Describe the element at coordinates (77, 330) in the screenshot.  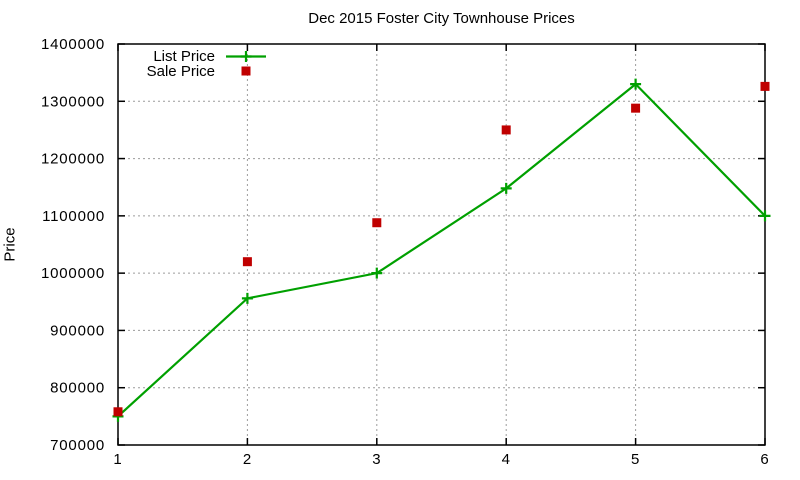
I see `y-tick-label: 900000` at that location.